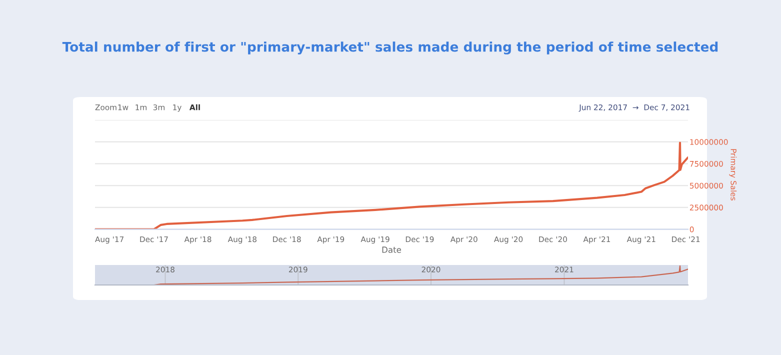  What do you see at coordinates (392, 249) in the screenshot?
I see `x-axis-title: Date` at bounding box center [392, 249].